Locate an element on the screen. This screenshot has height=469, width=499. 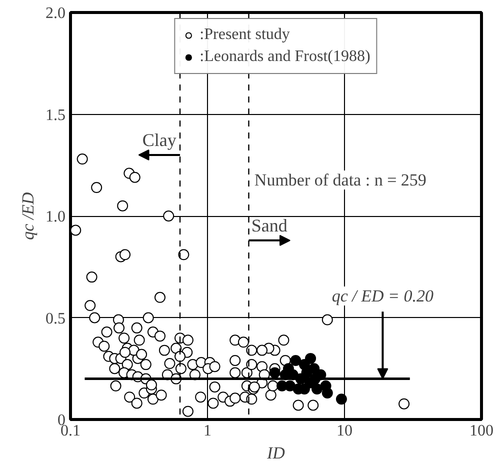
annotation: Number of data : n = 259 is located at coordinates (340, 180).